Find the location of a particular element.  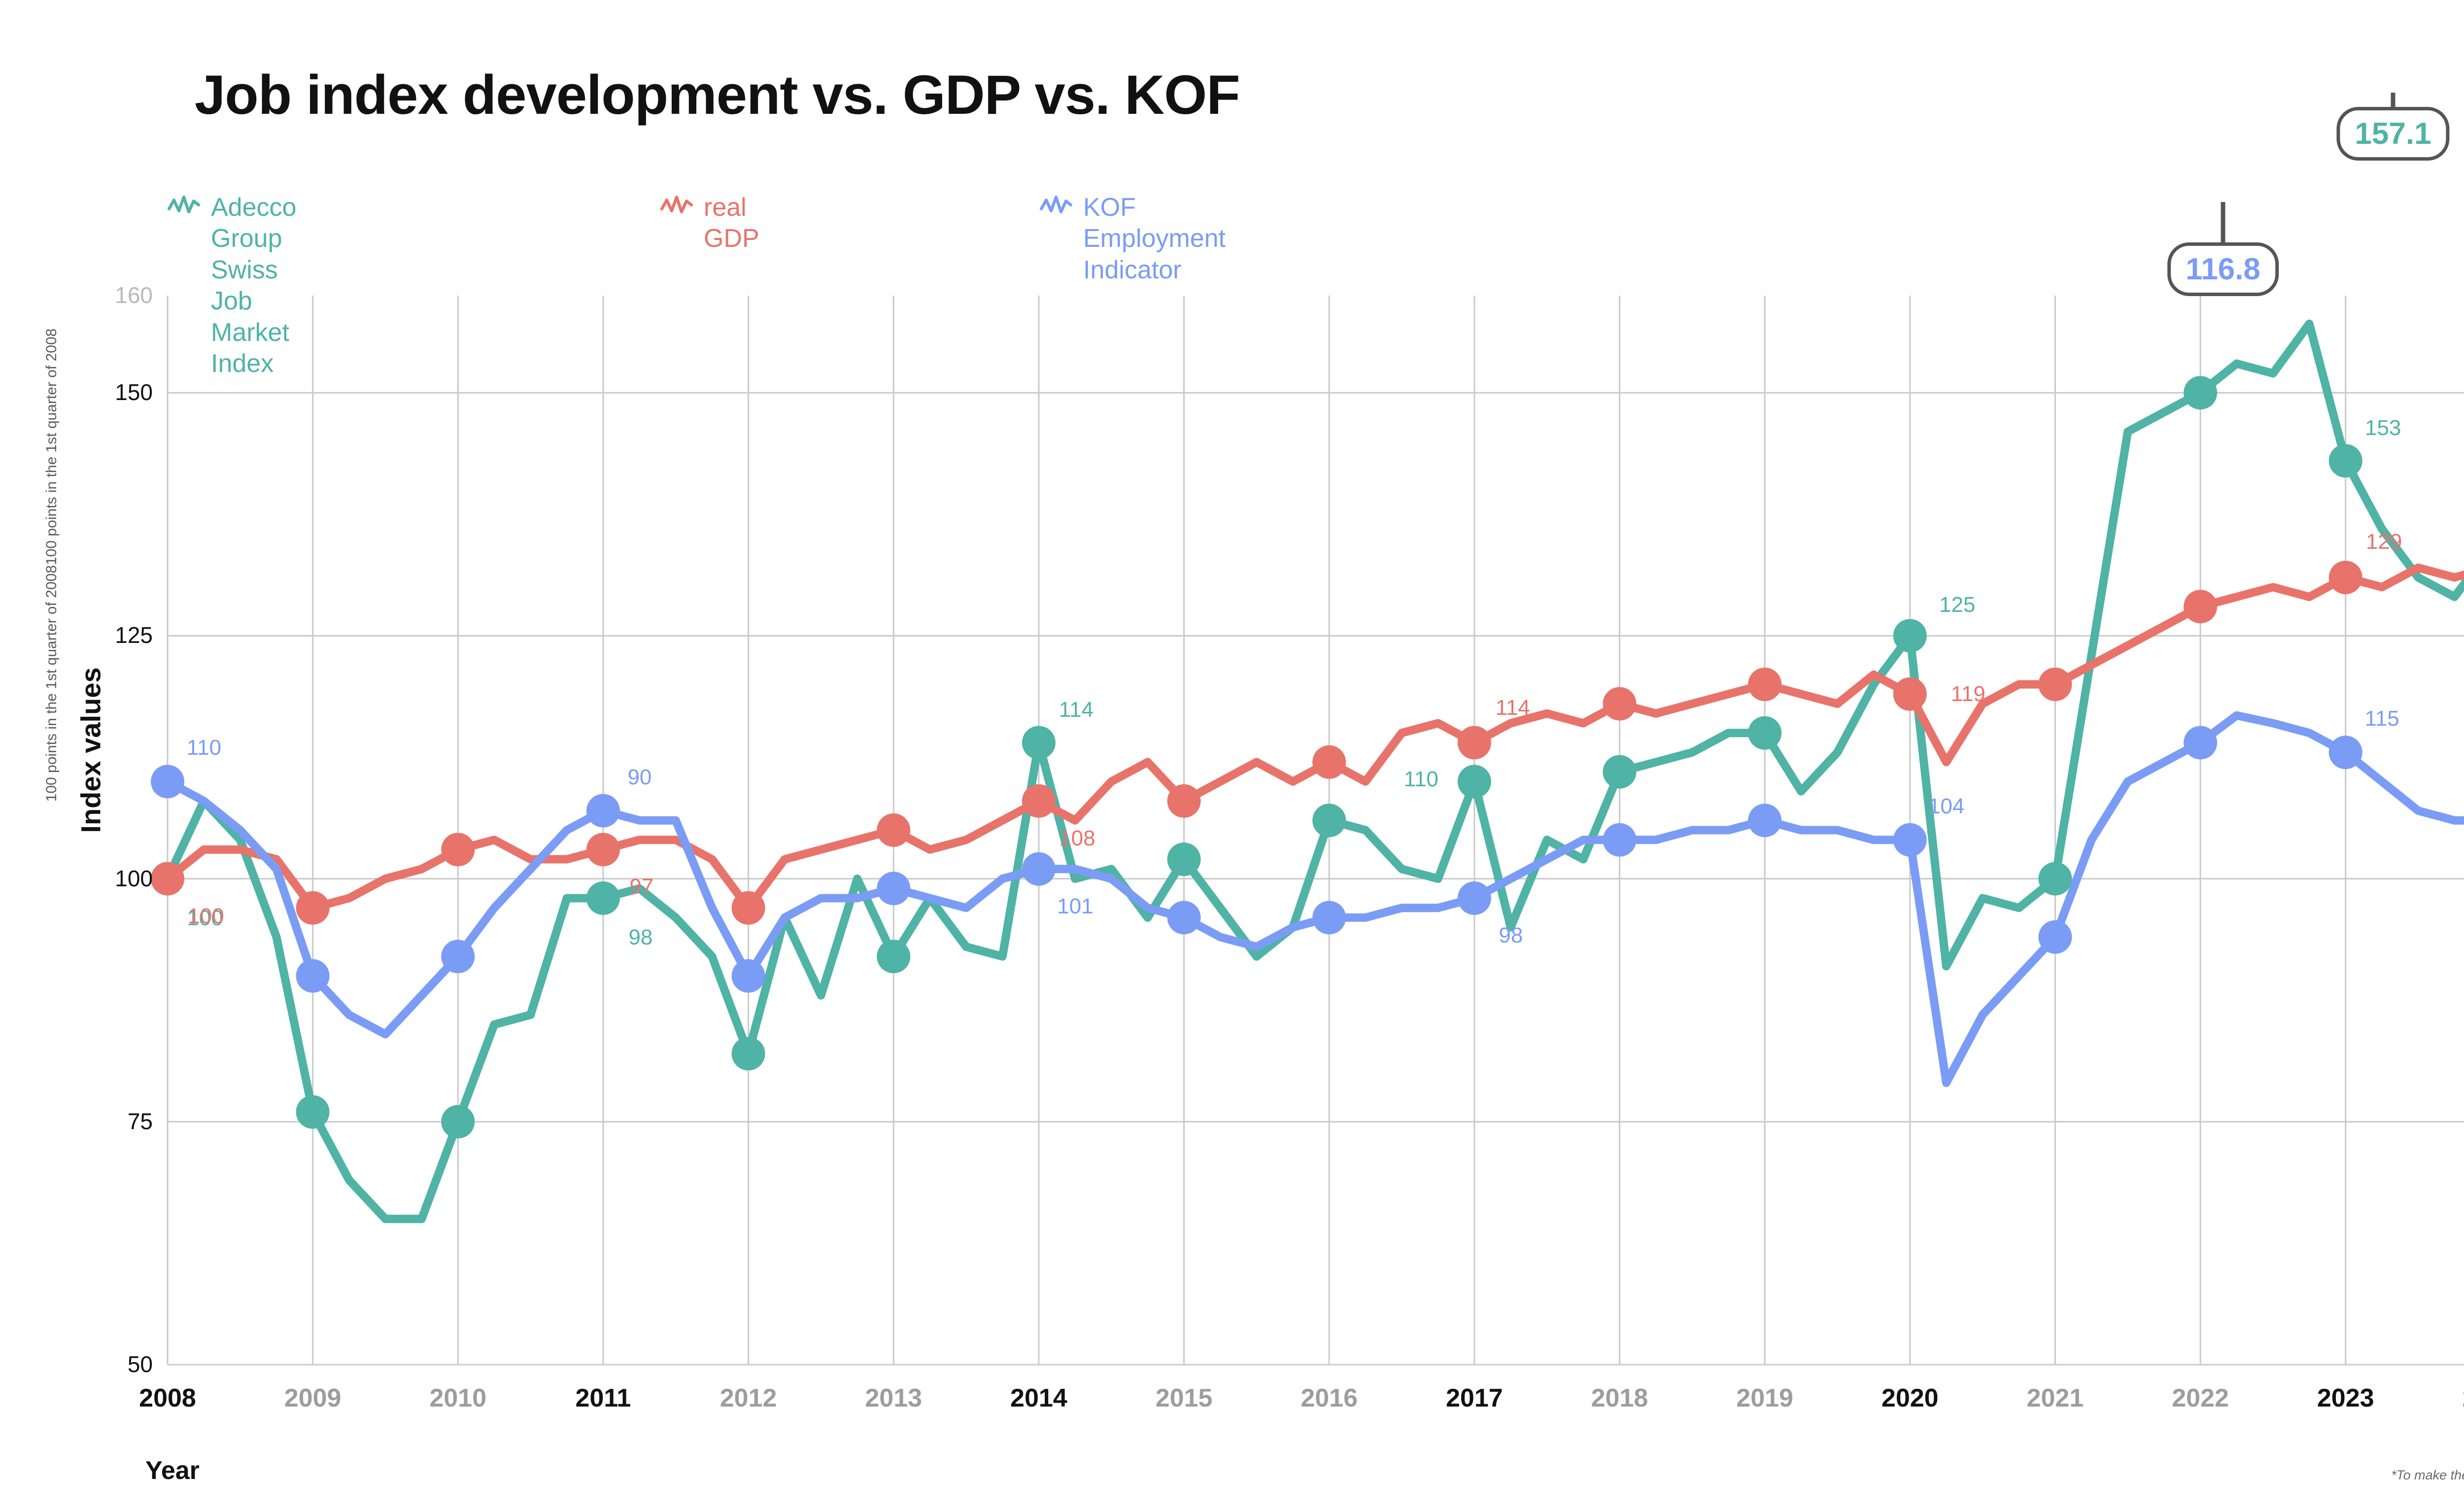

x-axis-tick-label: 2019 is located at coordinates (1764, 1398).